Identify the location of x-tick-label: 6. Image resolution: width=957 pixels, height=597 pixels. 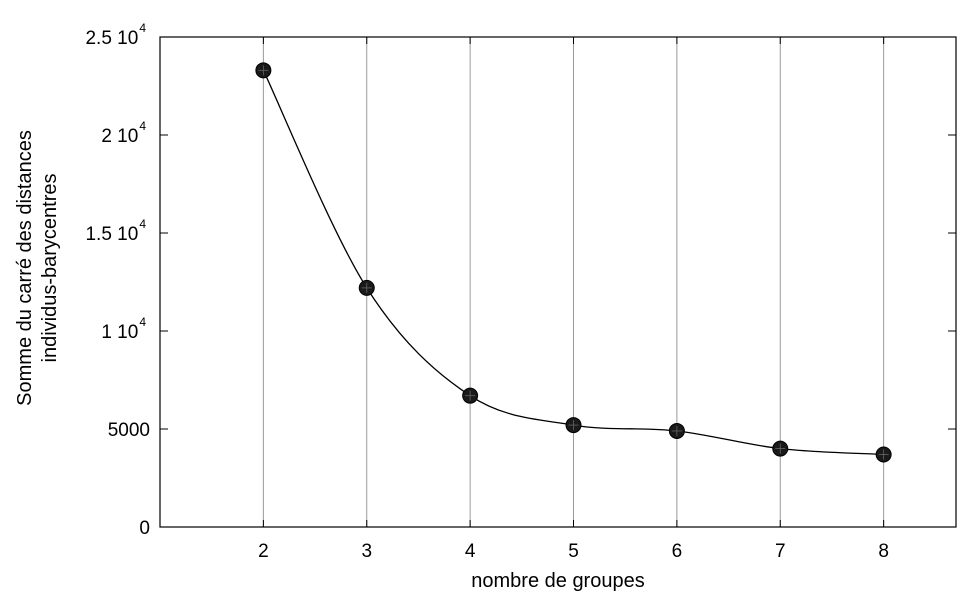
(677, 551).